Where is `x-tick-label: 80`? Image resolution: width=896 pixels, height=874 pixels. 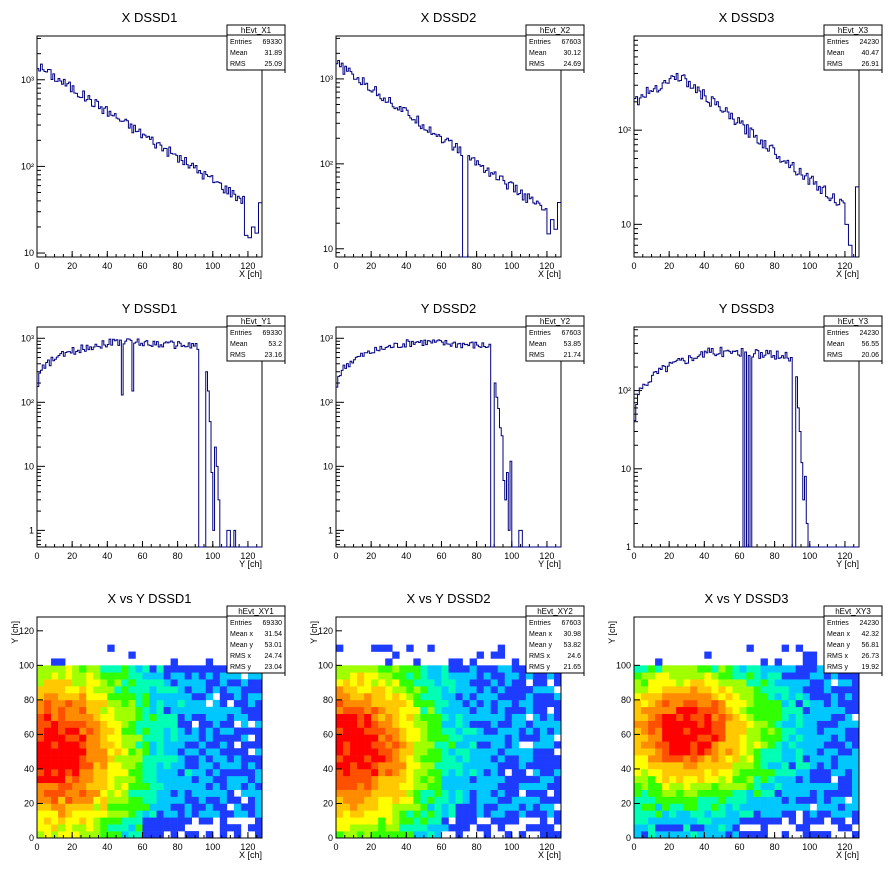 x-tick-label: 80 is located at coordinates (178, 266).